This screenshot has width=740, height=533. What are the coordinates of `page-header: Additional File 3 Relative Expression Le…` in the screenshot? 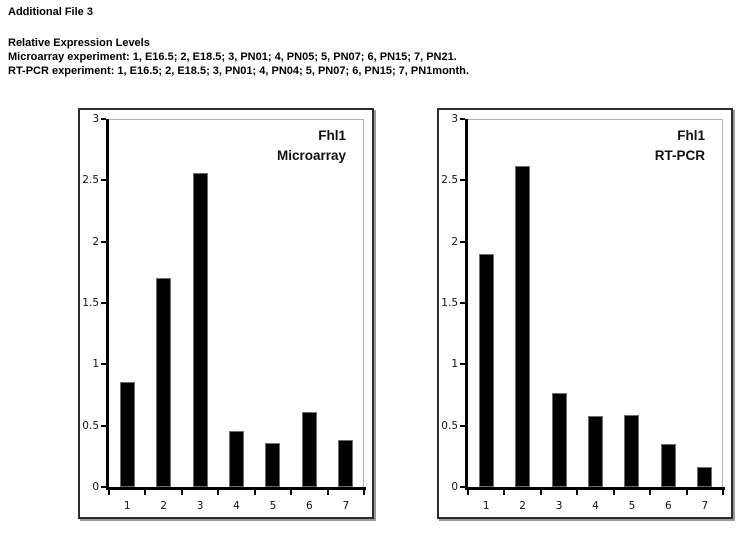 It's located at (368, 41).